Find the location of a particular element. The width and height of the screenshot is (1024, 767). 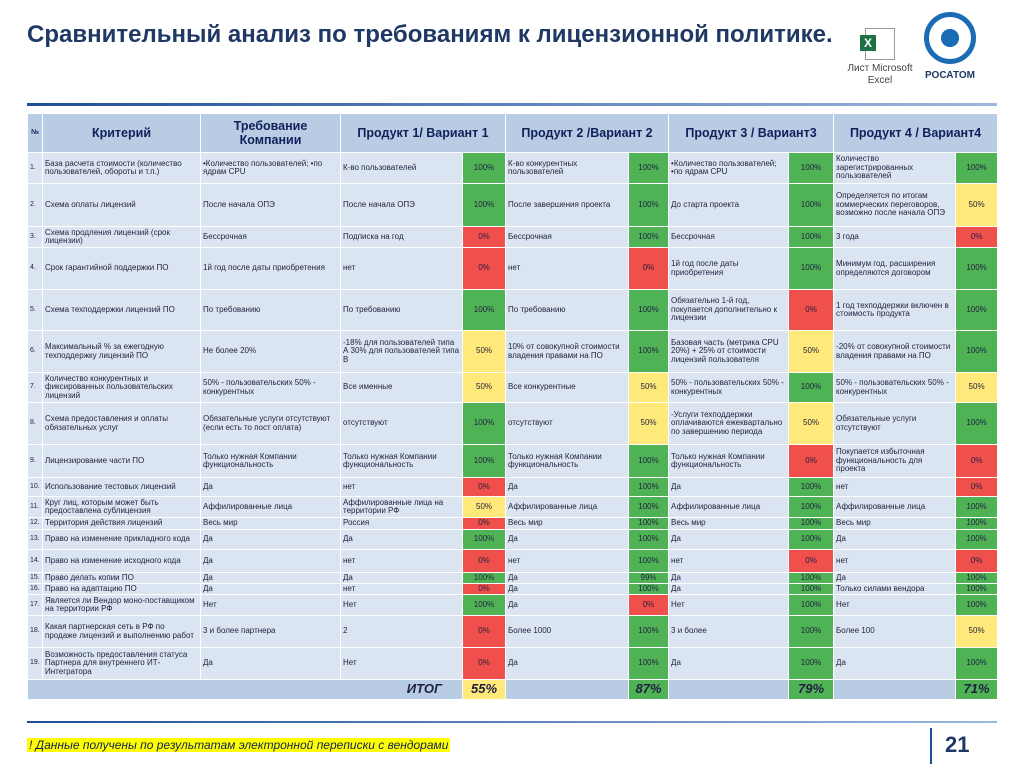

product-answer: До старта проекта is located at coordinates (729, 205).